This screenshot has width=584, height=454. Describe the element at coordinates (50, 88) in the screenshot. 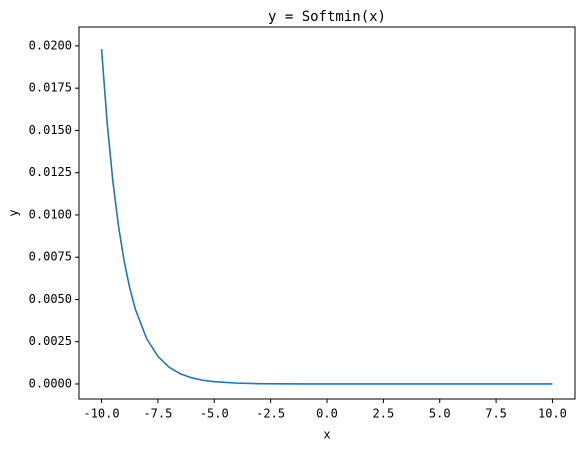

I see `y-tick-label: 0.0175` at that location.